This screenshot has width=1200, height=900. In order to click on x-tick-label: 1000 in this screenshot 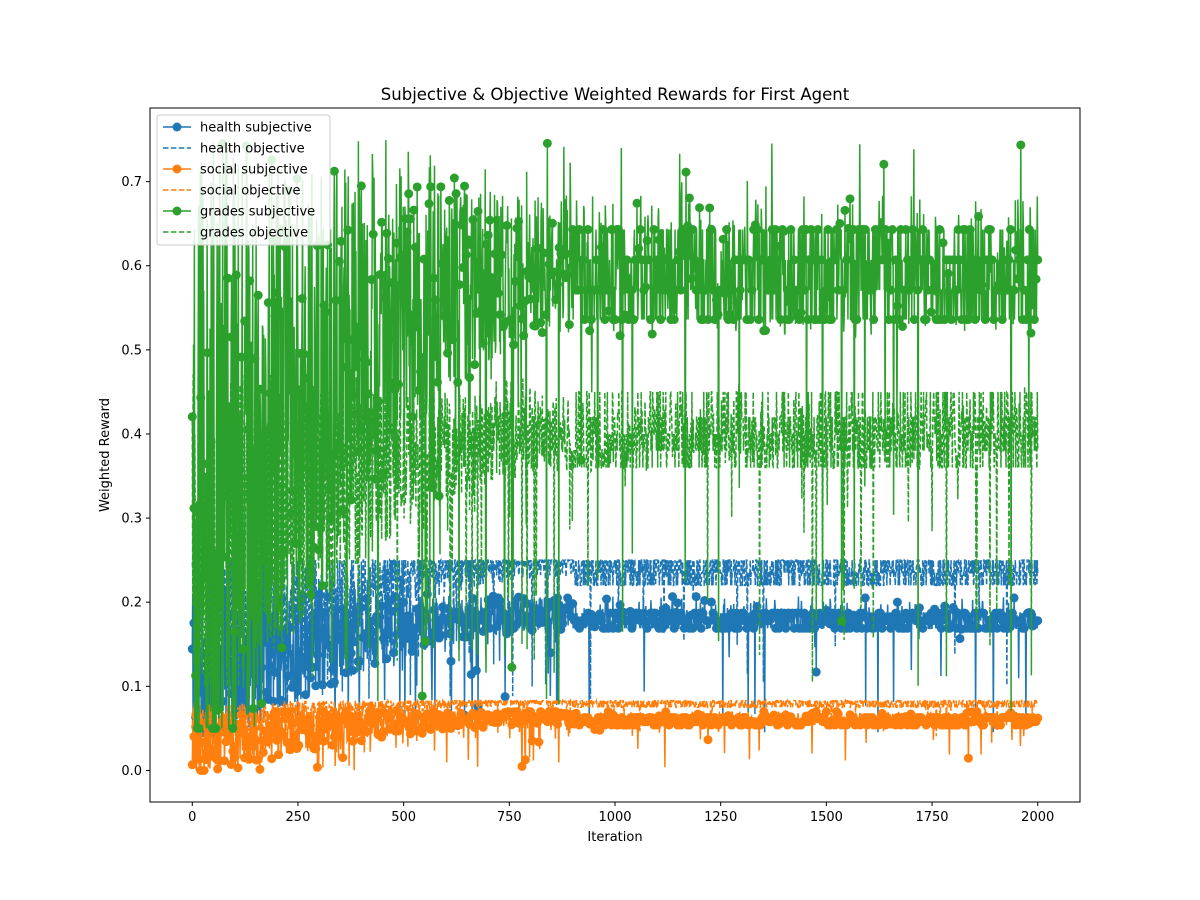, I will do `click(614, 817)`.